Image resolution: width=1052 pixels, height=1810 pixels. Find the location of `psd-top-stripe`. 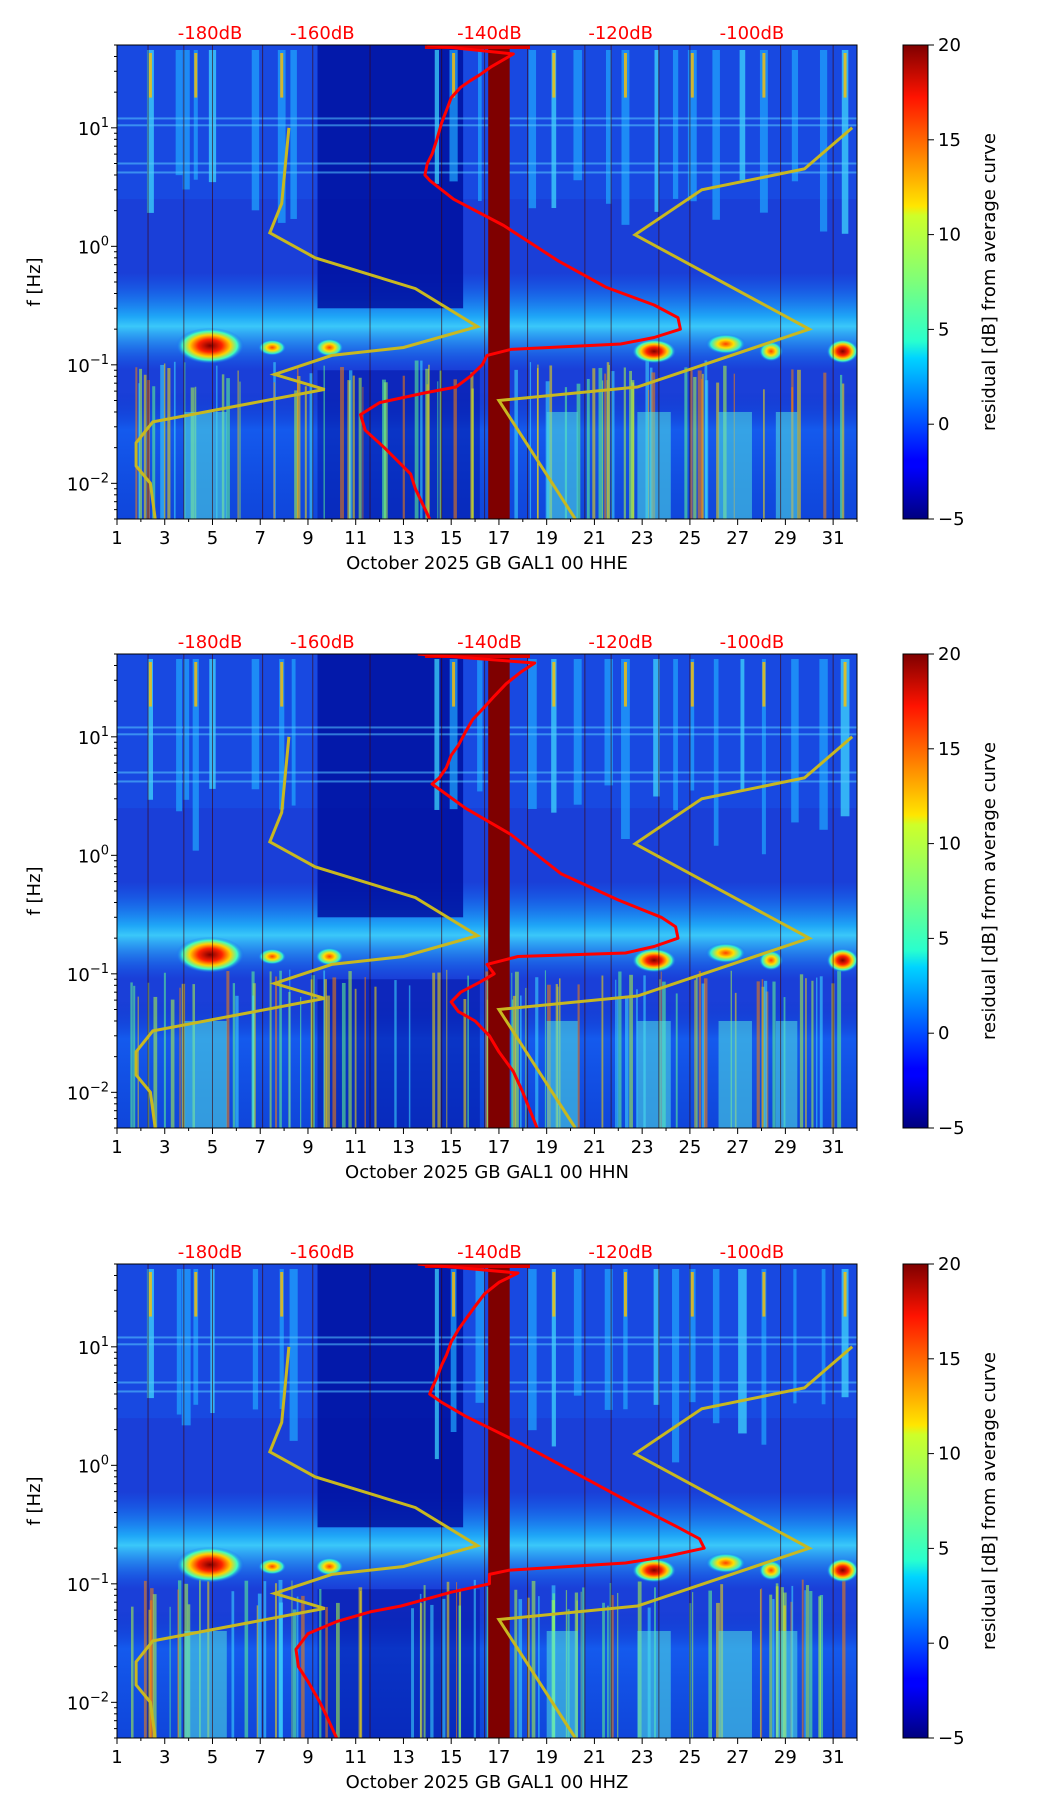

psd-top-stripe is located at coordinates (477, 656).